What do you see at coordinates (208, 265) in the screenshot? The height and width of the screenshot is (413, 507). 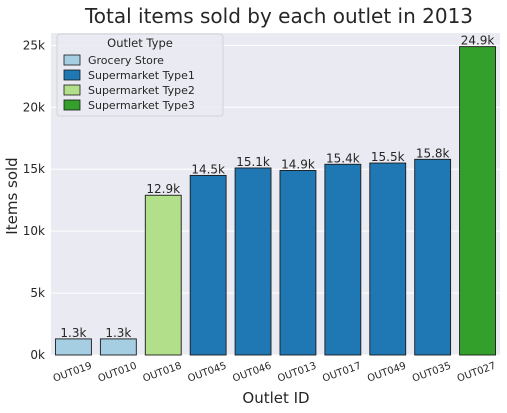 I see `bar-out045` at bounding box center [208, 265].